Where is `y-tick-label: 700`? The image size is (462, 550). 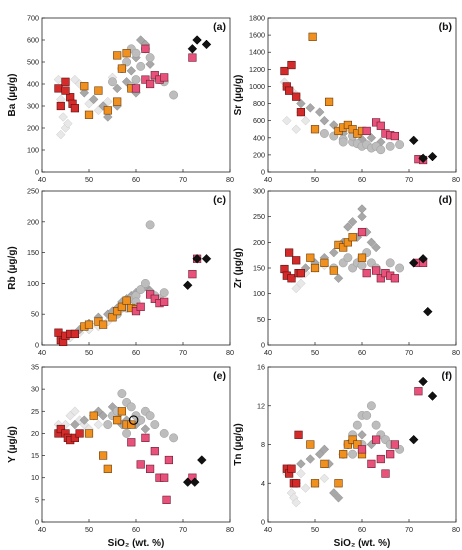 y-tick-label: 700 is located at coordinates (33, 18).